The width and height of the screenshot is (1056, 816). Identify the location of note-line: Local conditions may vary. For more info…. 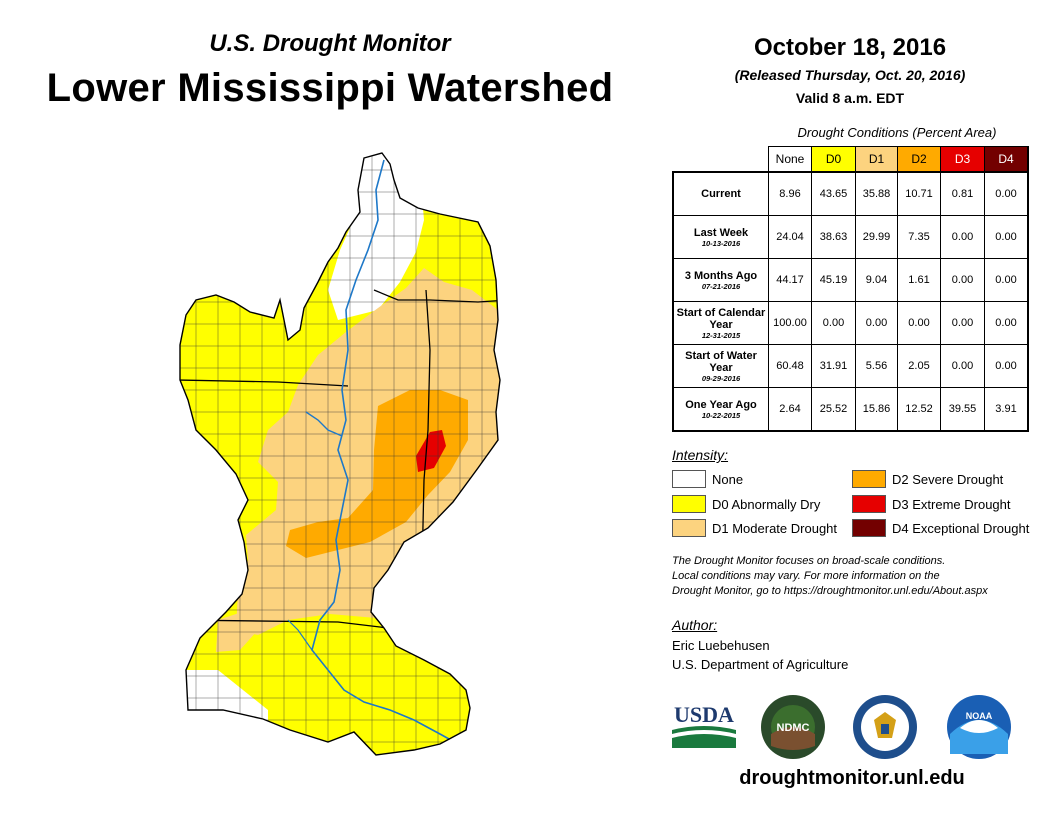
(806, 576).